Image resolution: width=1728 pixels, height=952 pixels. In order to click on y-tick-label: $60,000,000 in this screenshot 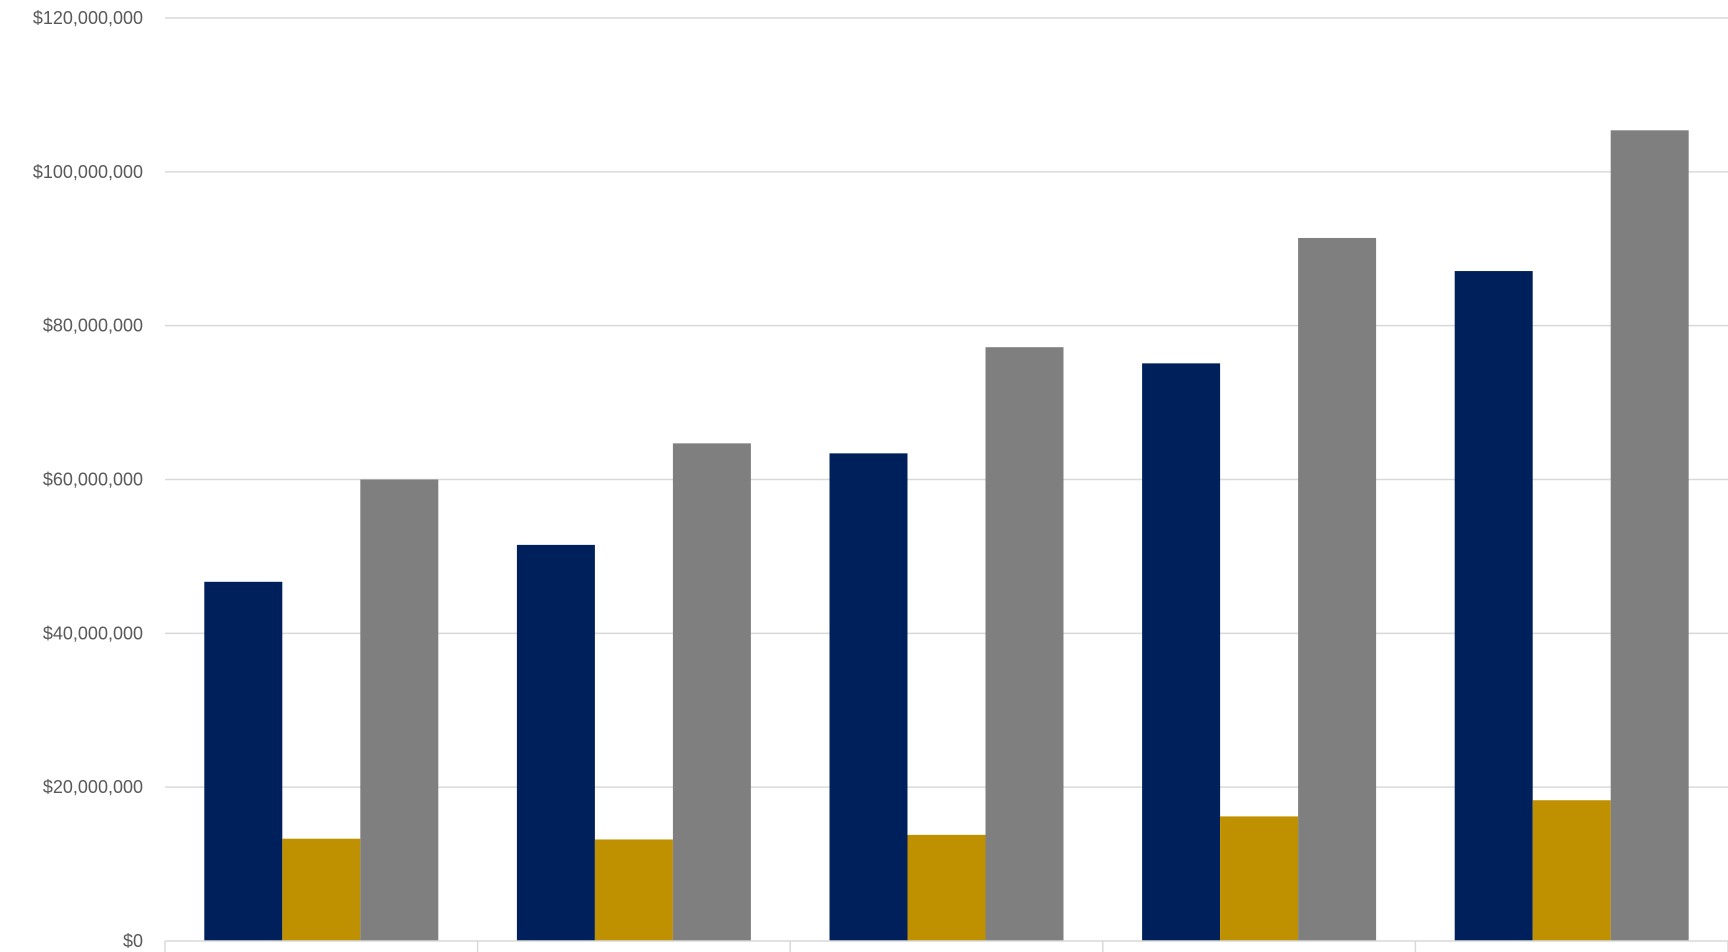, I will do `click(93, 480)`.